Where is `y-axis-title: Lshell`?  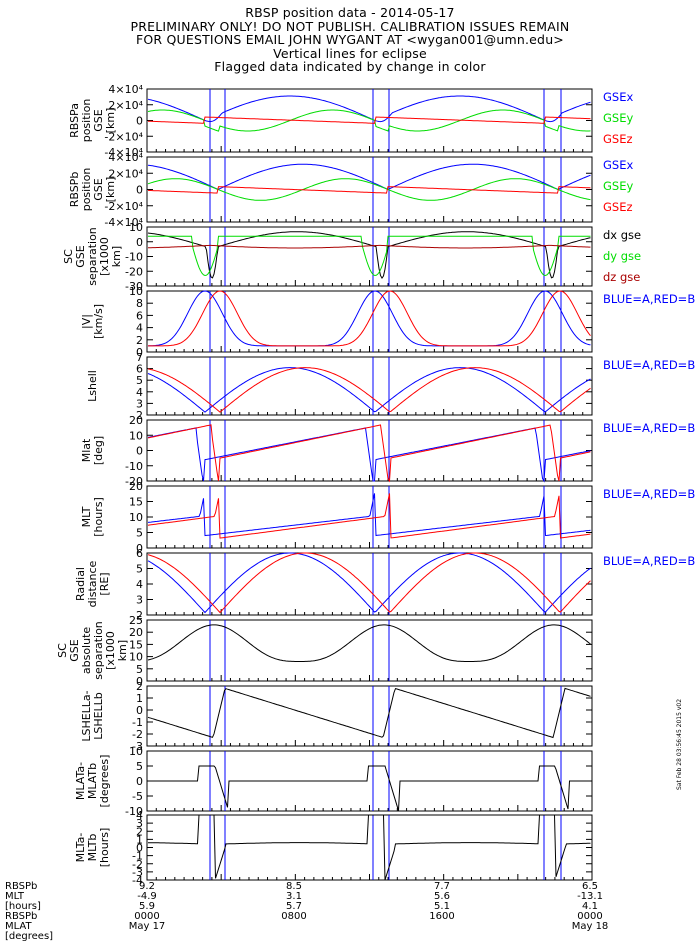
y-axis-title: Lshell is located at coordinates (92, 386).